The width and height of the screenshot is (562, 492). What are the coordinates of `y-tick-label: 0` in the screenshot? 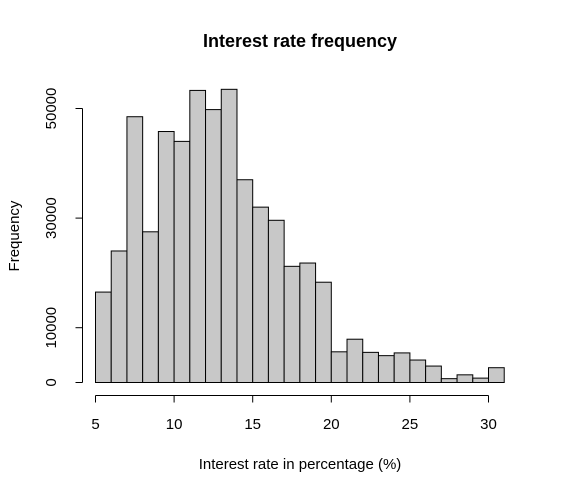 It's located at (51, 382).